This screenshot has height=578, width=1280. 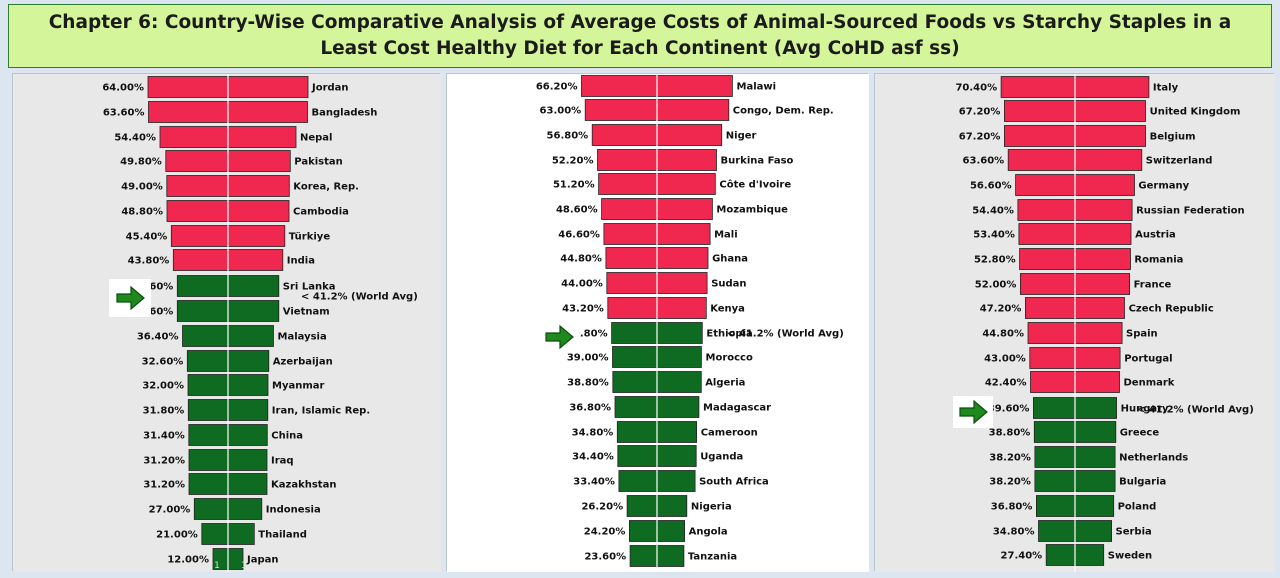 What do you see at coordinates (574, 185) in the screenshot?
I see `value-label-c-te-d-ivoire: 51.20%` at bounding box center [574, 185].